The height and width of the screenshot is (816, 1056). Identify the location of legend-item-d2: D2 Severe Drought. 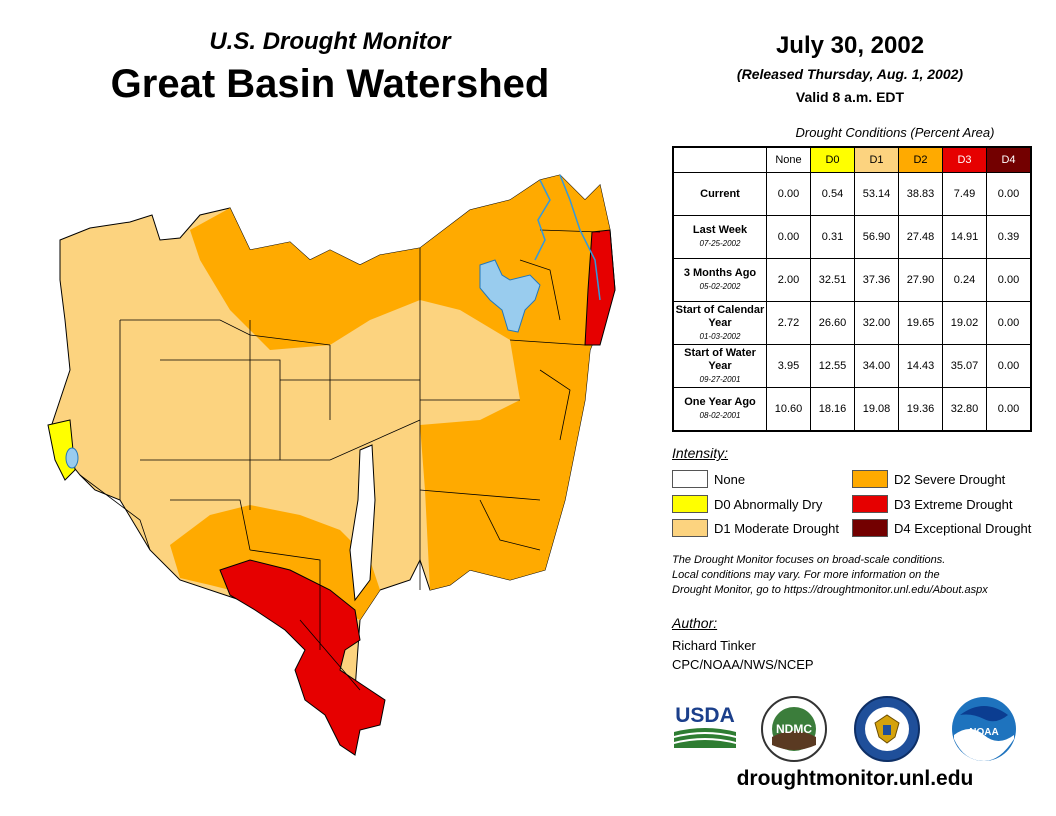
(928, 479).